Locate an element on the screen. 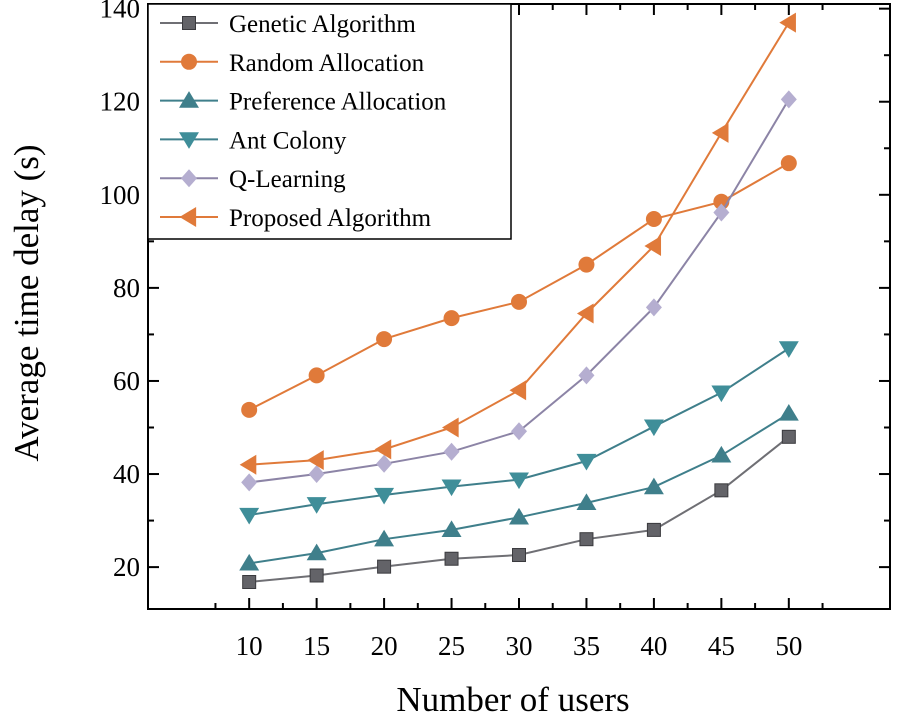  y-tick-label: 40 is located at coordinates (126, 474).